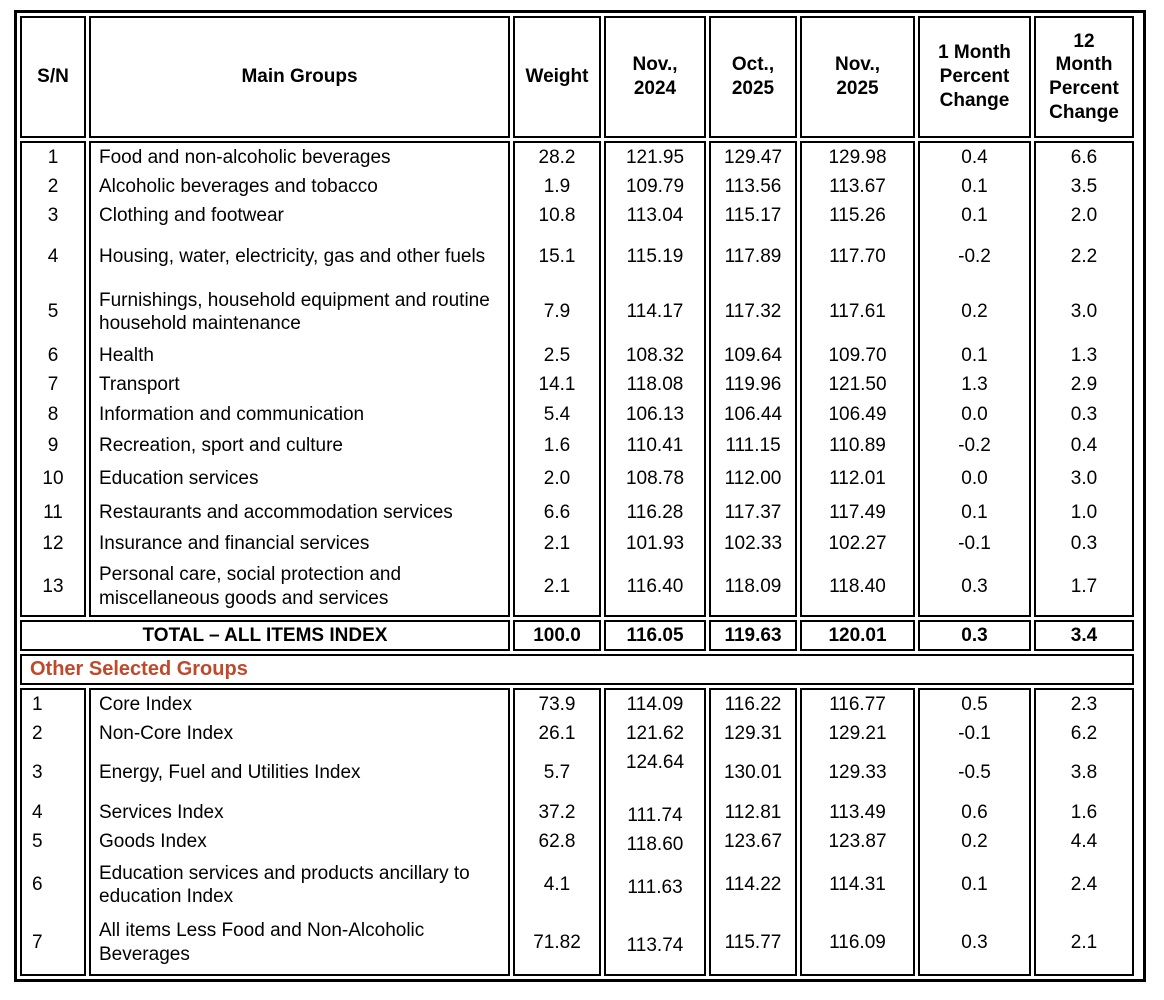 The width and height of the screenshot is (1164, 1000). Describe the element at coordinates (974, 478) in the screenshot. I see `one-month-change-cell: 0.0` at that location.